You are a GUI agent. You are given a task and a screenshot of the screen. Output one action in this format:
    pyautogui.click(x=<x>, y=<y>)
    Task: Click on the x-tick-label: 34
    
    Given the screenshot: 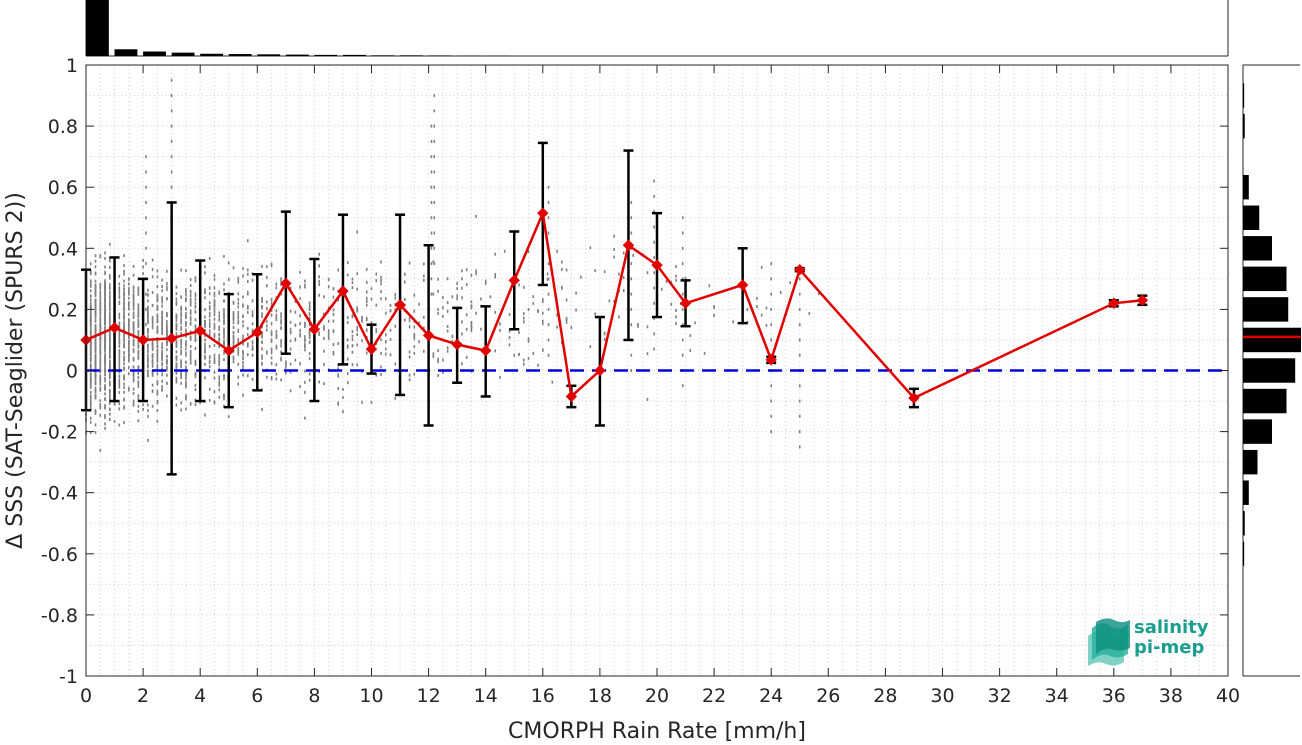 What is the action you would take?
    pyautogui.click(x=1057, y=696)
    